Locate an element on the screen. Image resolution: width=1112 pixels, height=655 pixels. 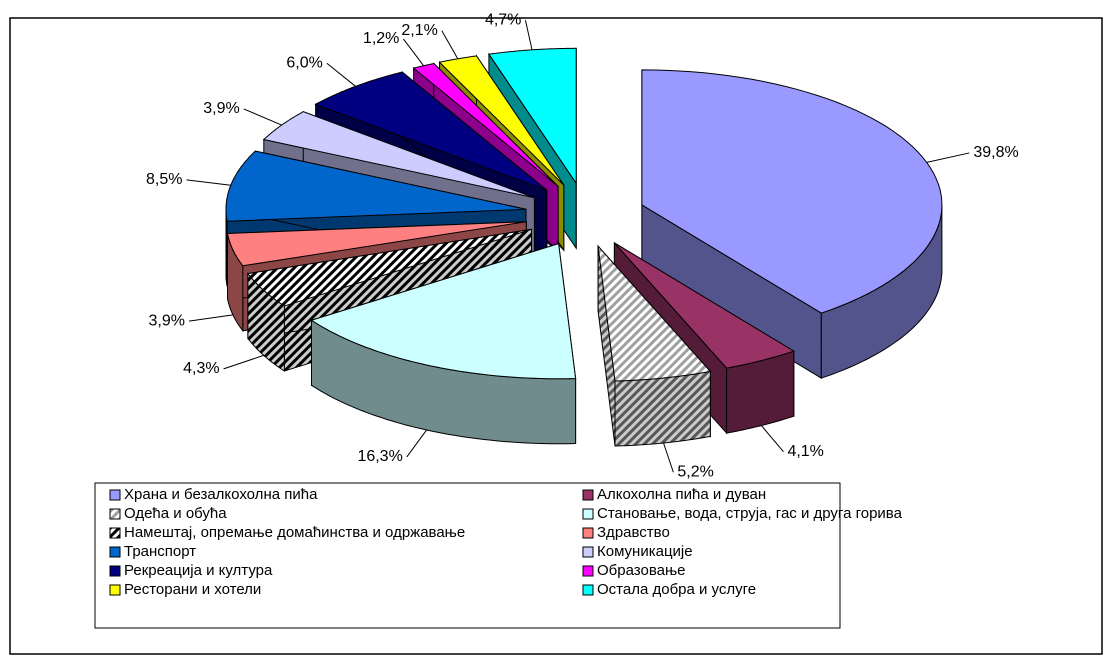
data-label: 4,3% is located at coordinates (201, 368).